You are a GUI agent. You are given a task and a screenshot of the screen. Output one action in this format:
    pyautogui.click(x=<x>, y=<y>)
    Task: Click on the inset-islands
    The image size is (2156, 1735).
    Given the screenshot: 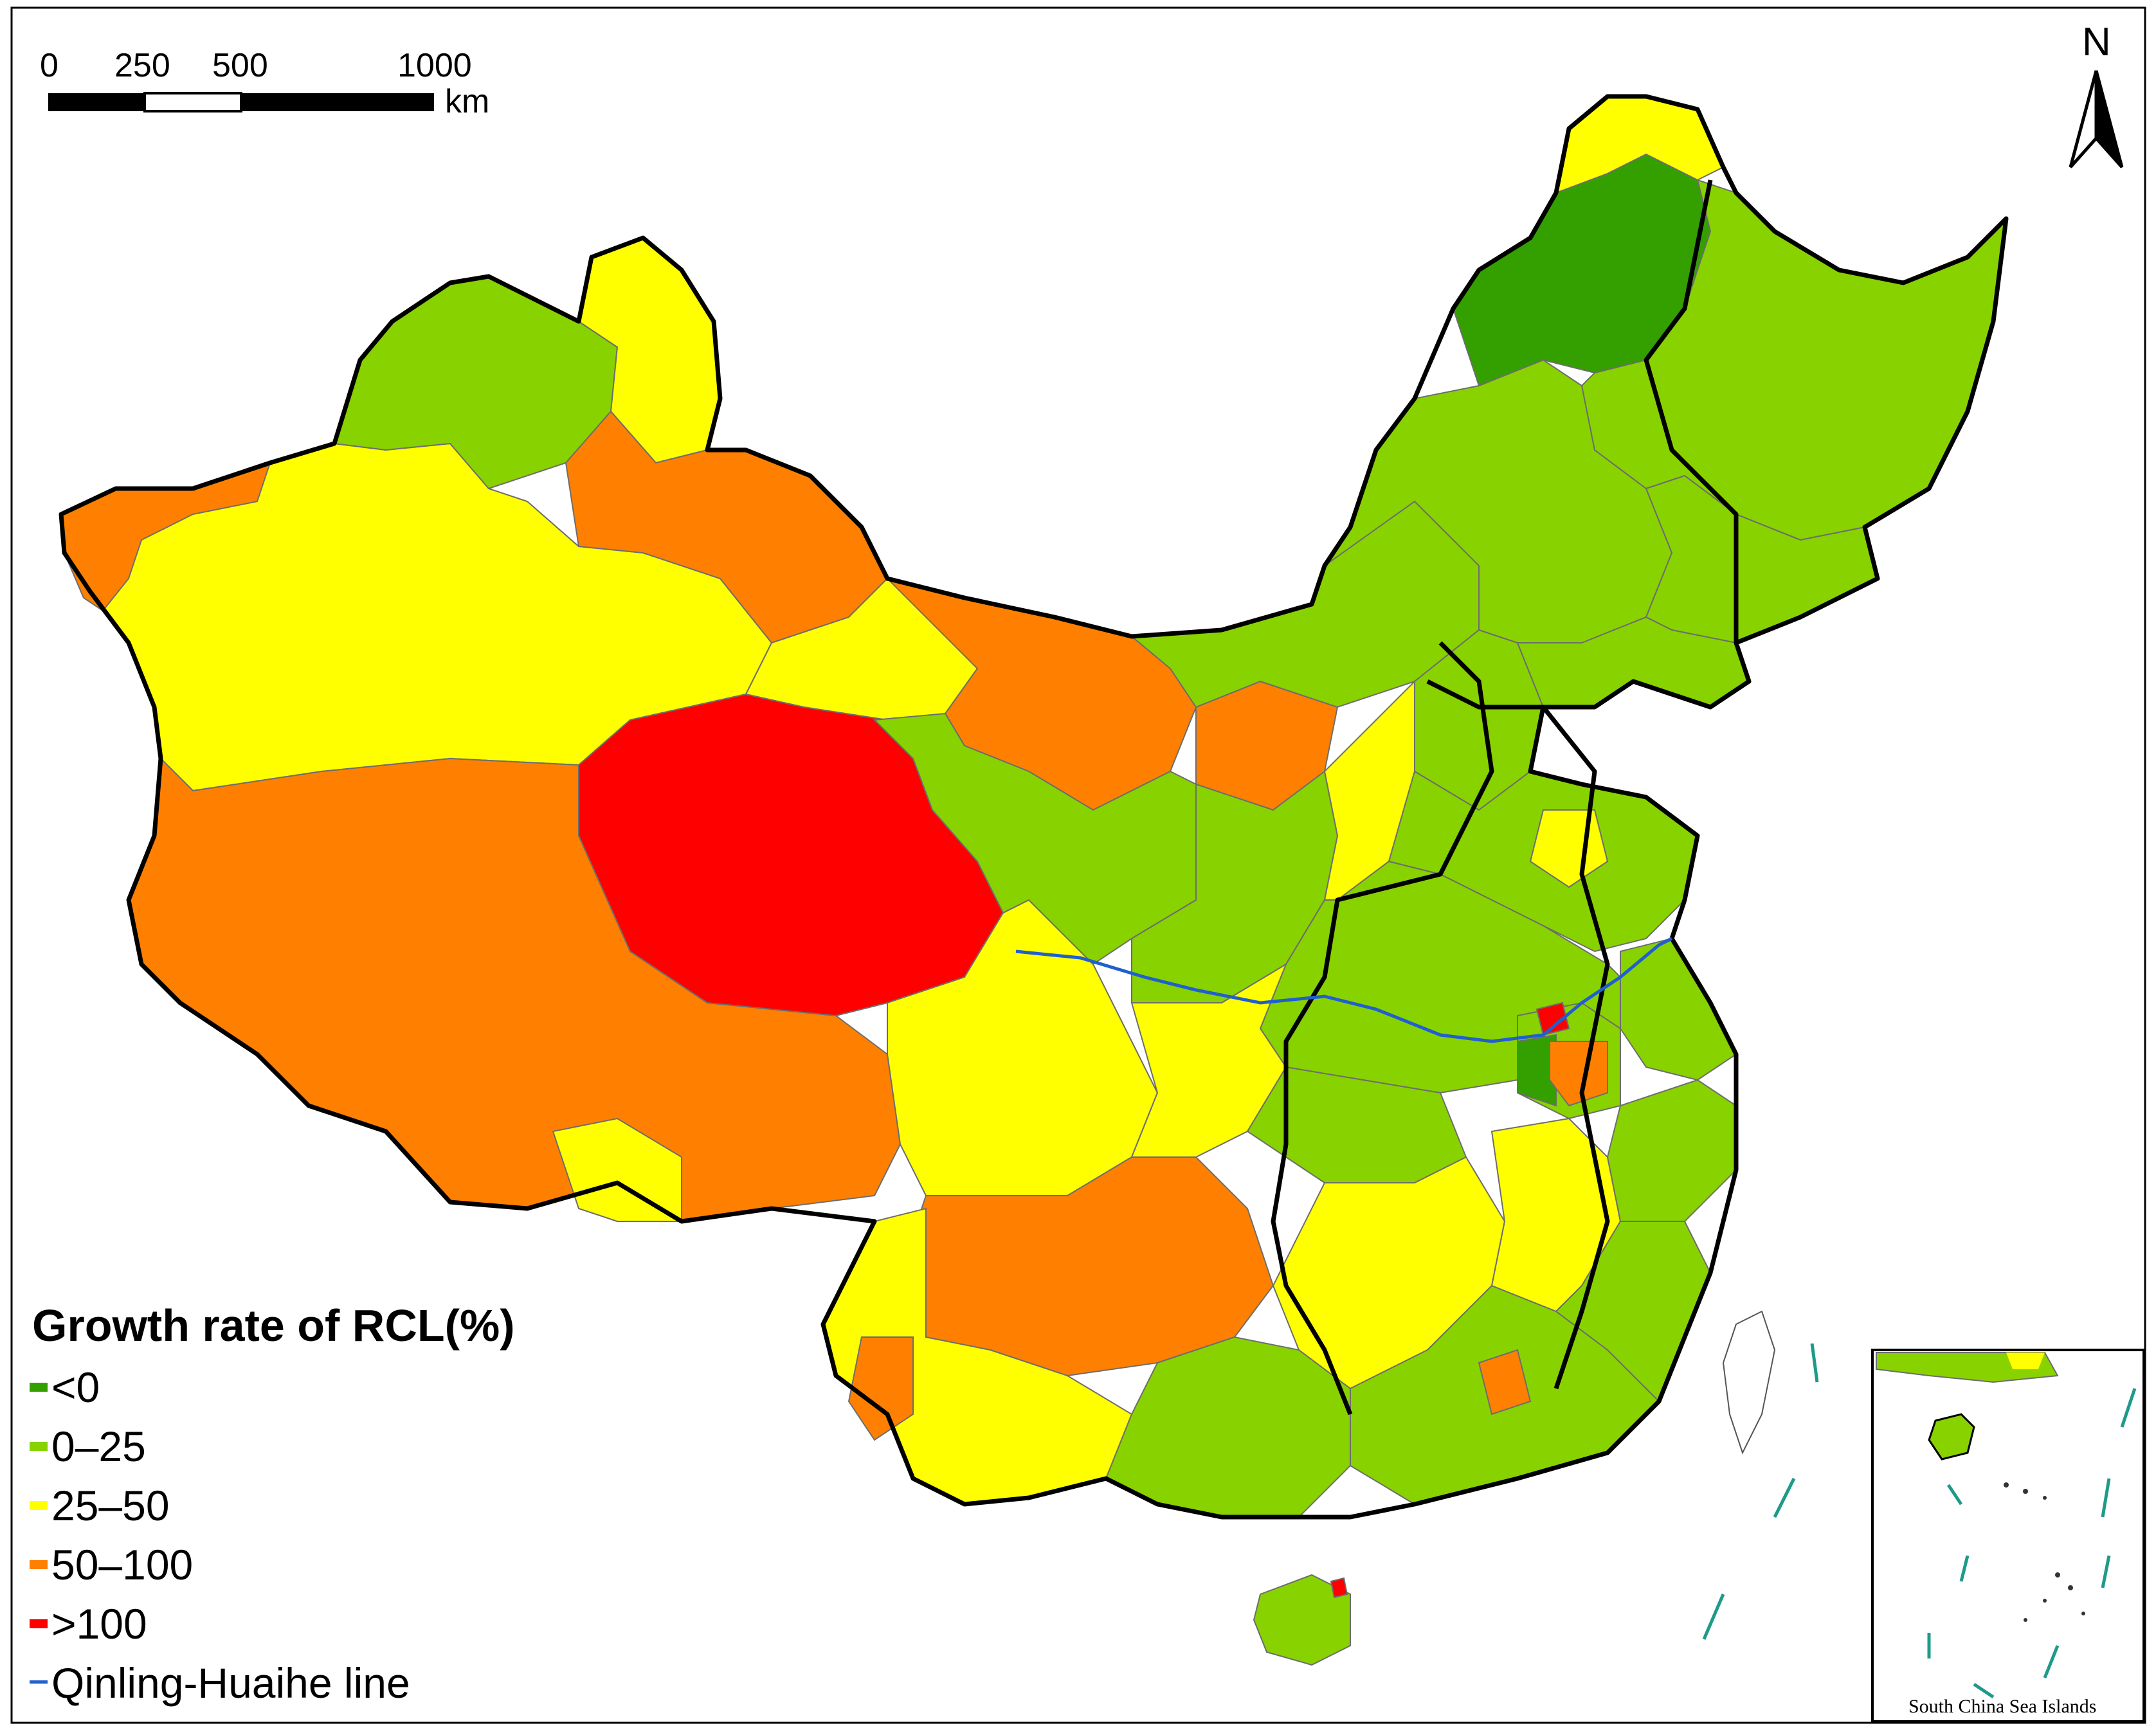 What is the action you would take?
    pyautogui.click(x=2044, y=1552)
    